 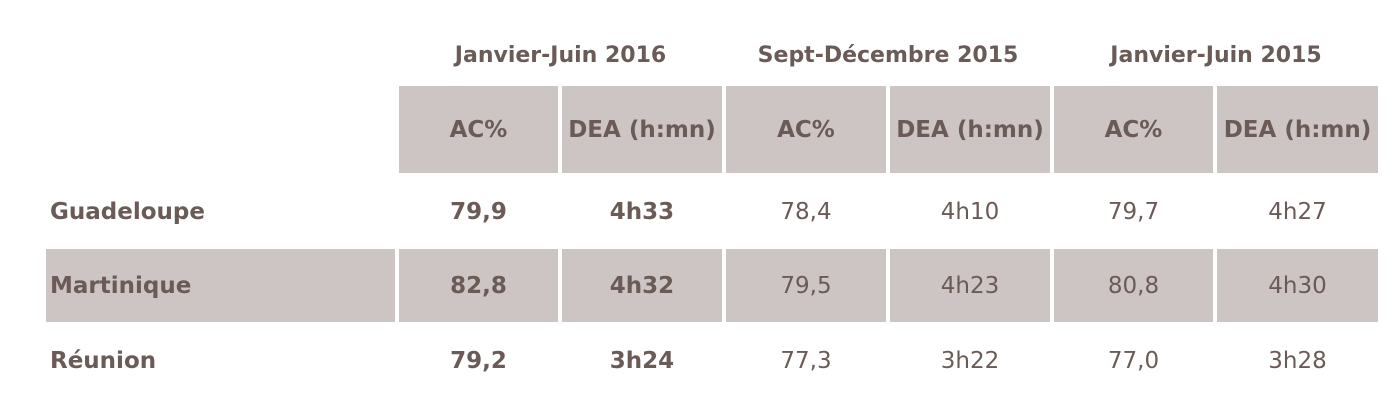 What do you see at coordinates (806, 285) in the screenshot?
I see `table-cell: 79,5` at bounding box center [806, 285].